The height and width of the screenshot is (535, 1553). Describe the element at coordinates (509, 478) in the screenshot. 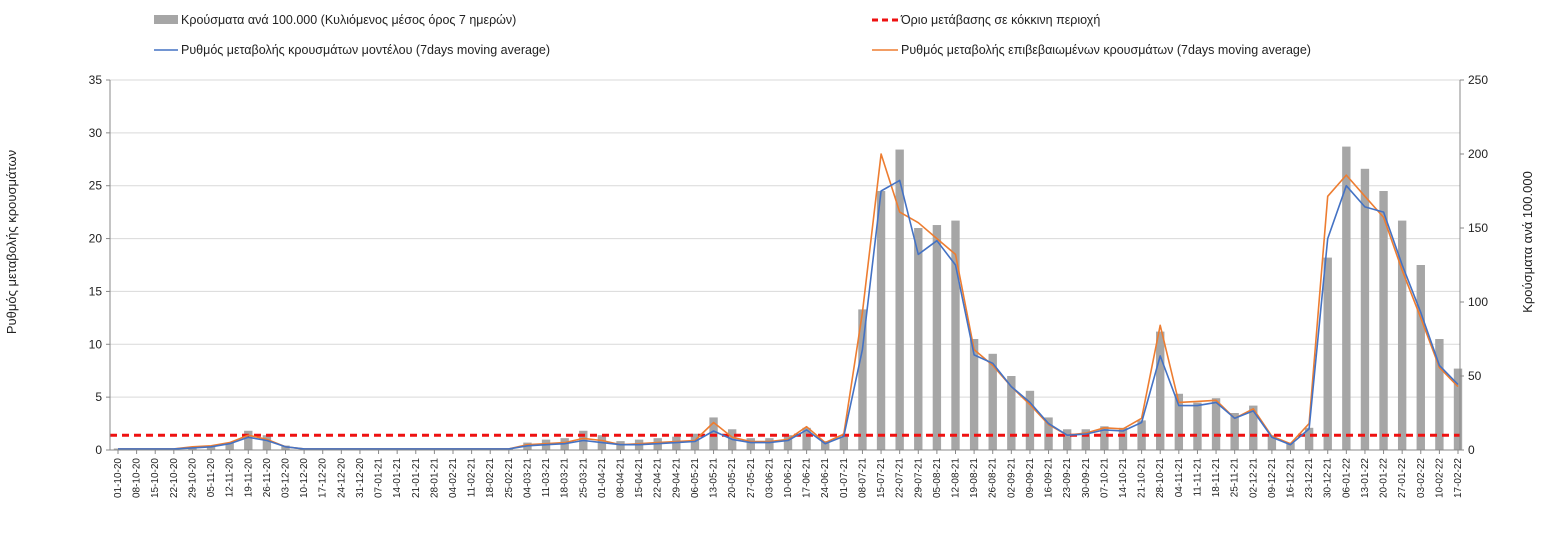

I see `x-tick-label: 25-02-21` at that location.